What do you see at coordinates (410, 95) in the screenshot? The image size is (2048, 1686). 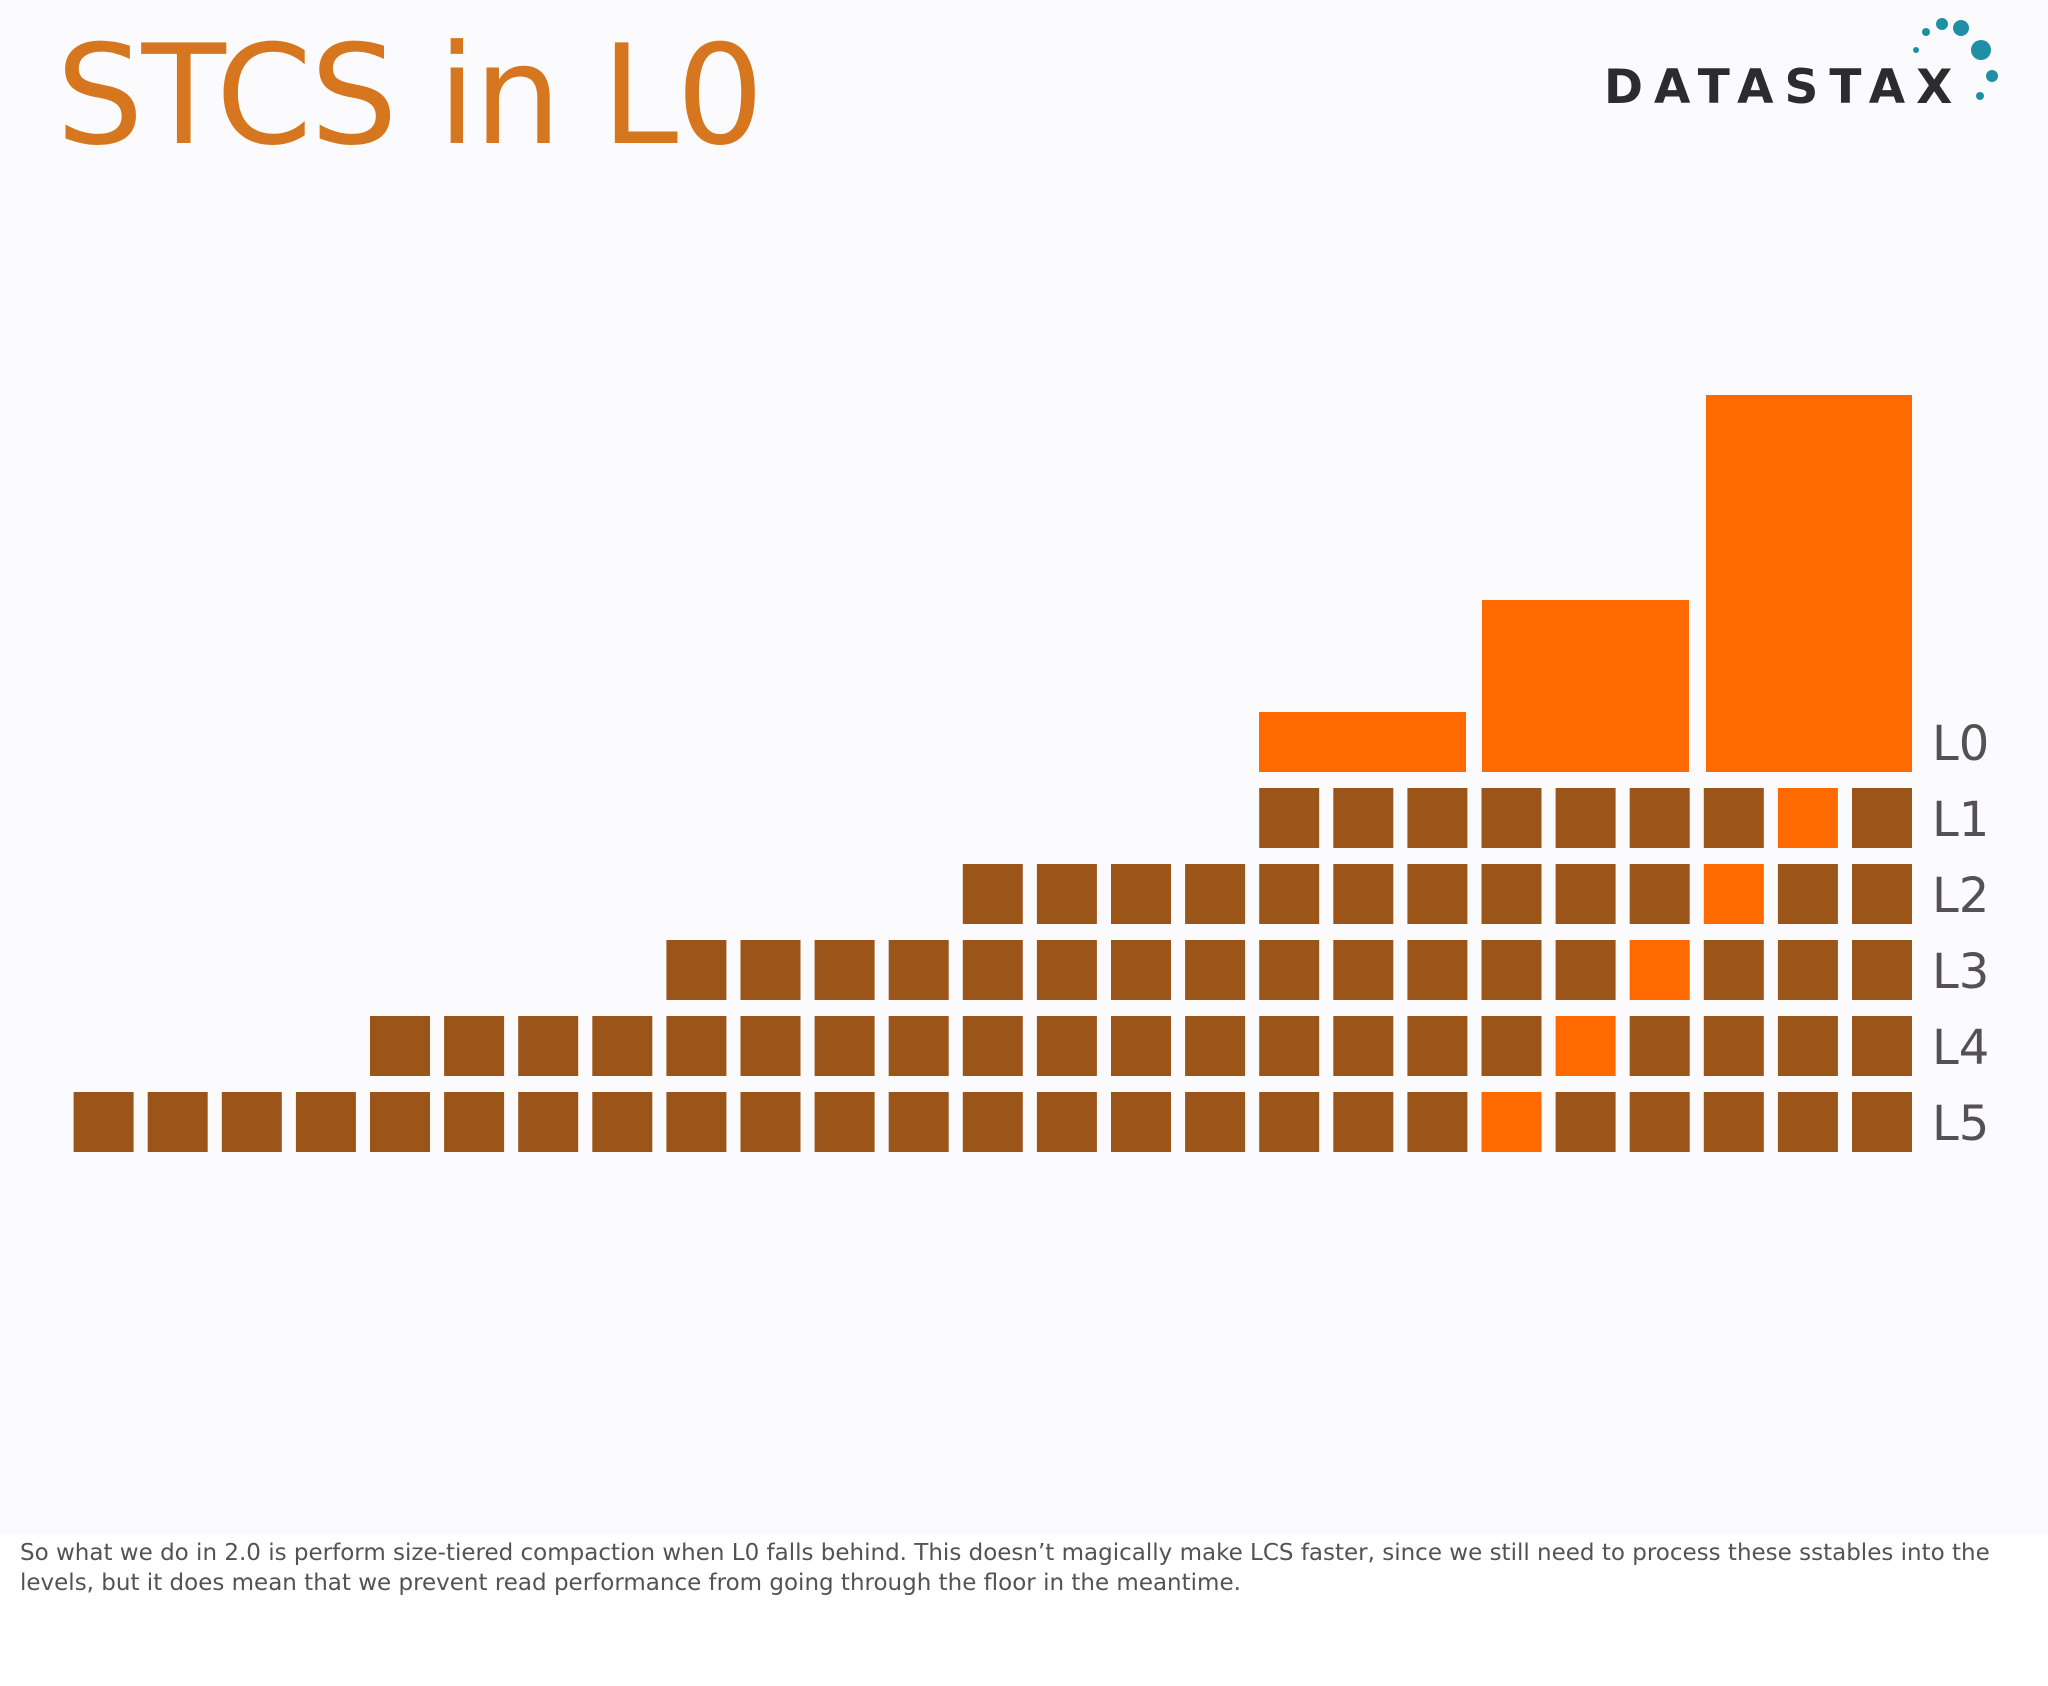 I see `slide-title: STCS in L0` at bounding box center [410, 95].